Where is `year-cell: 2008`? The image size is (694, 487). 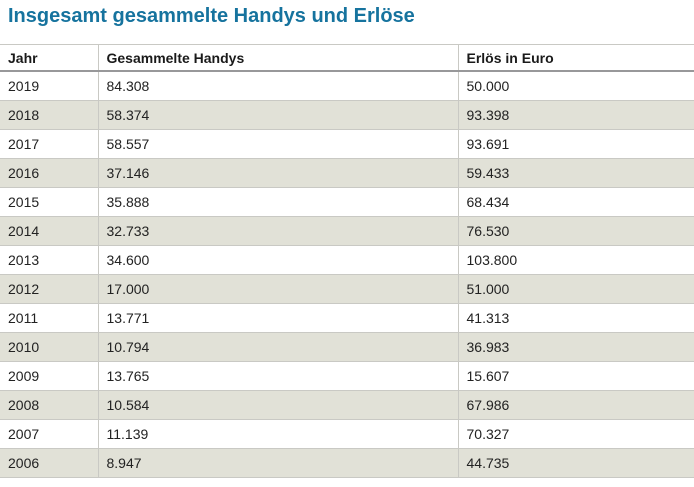 year-cell: 2008 is located at coordinates (49, 405).